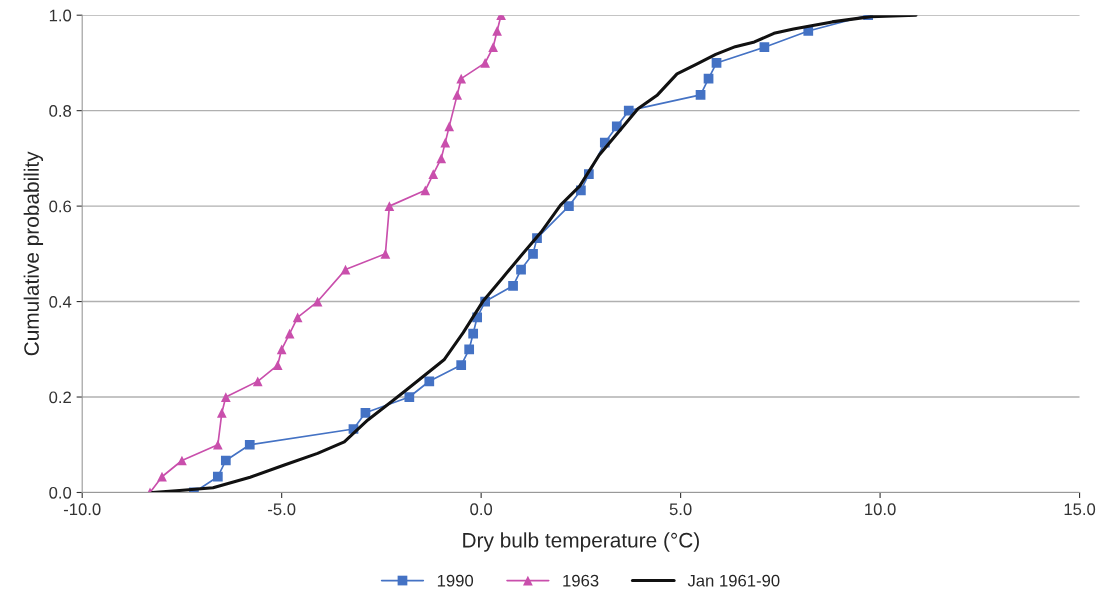 Image resolution: width=1096 pixels, height=608 pixels. I want to click on y-tick-label: 0.0, so click(60, 492).